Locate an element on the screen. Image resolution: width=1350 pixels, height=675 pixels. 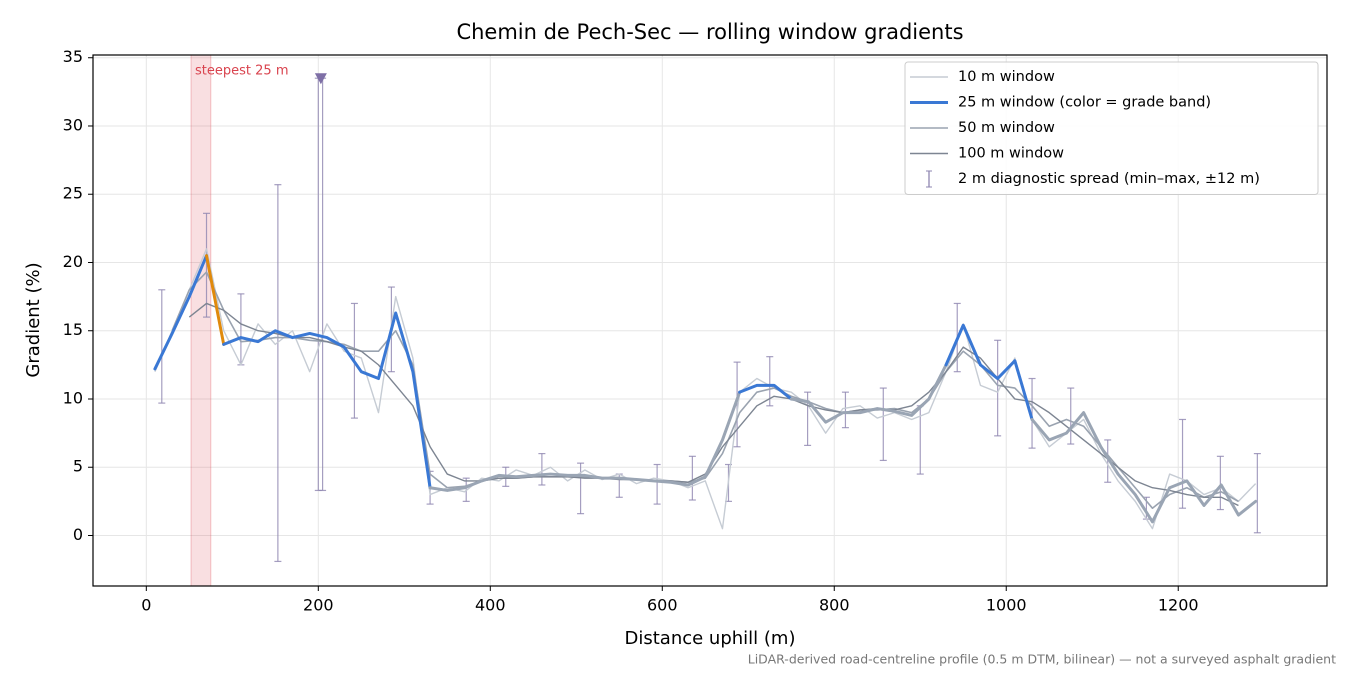
y-tick-label: 20 is located at coordinates (73, 261).